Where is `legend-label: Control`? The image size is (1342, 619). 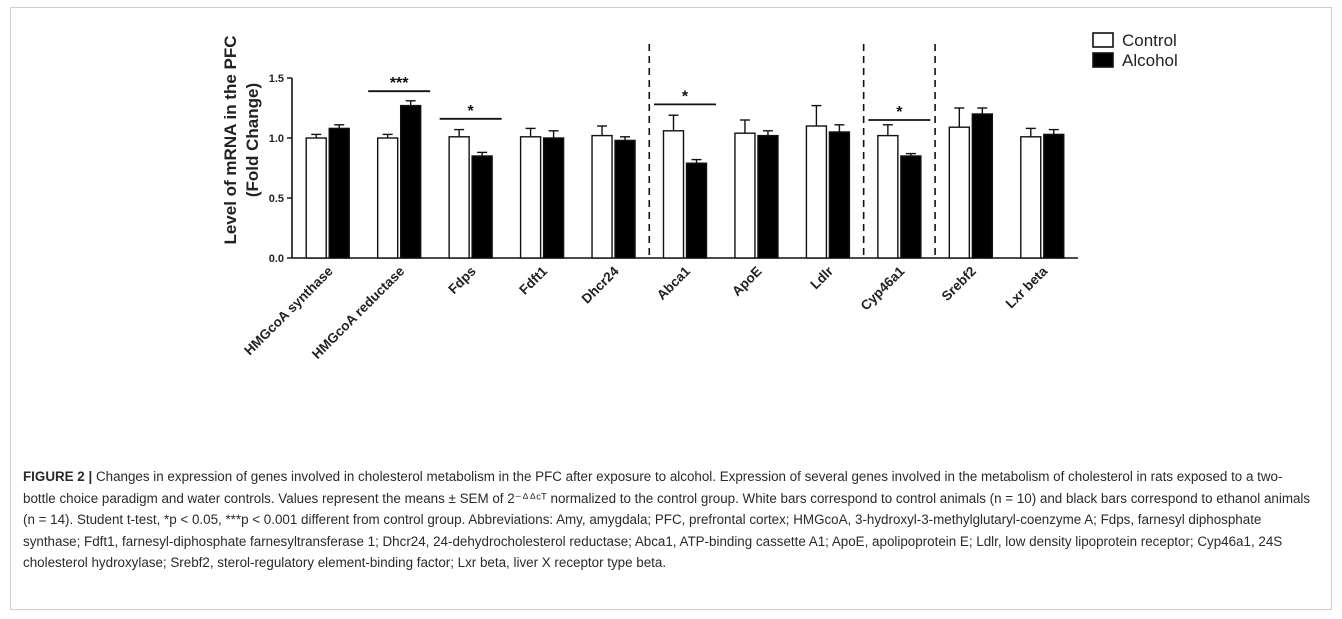
legend-label: Control is located at coordinates (1149, 40).